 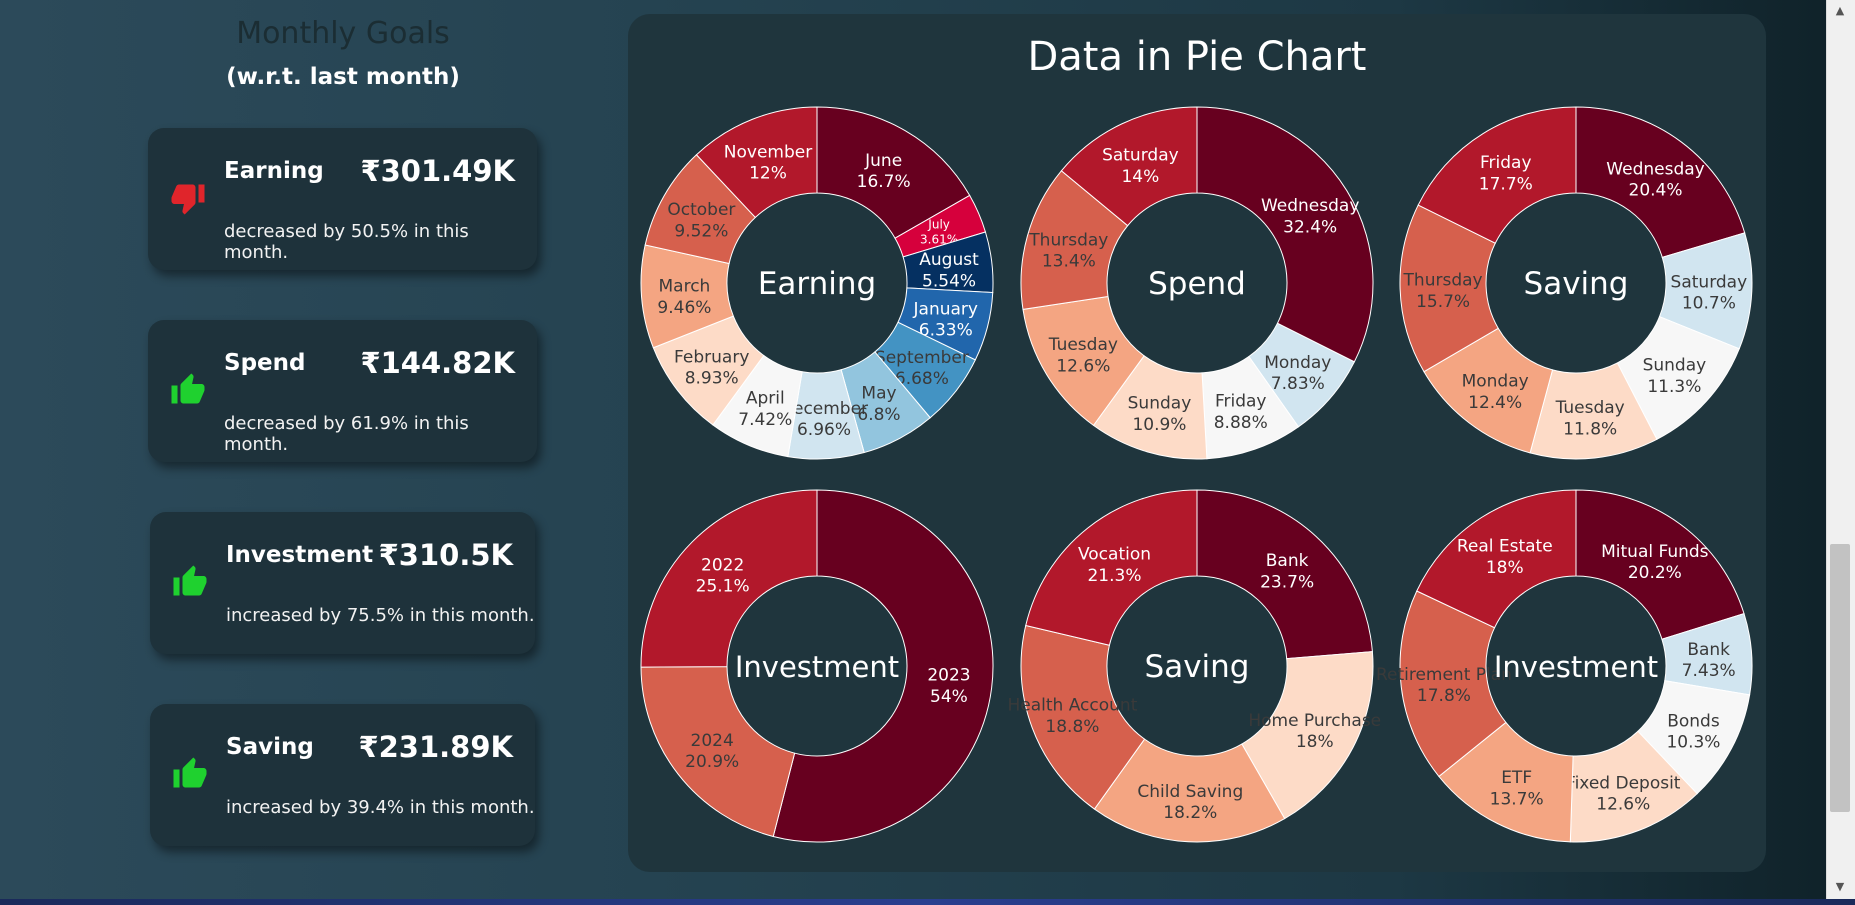 I want to click on slice-label: Friday 17.7%, so click(x=1506, y=173).